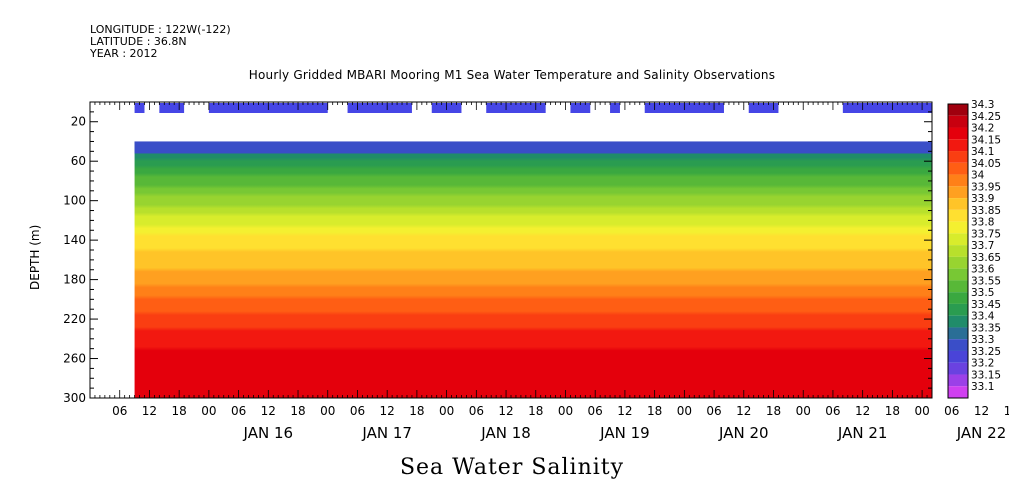 Image resolution: width=1009 pixels, height=504 pixels. I want to click on x-day-label: JAN 20, so click(743, 433).